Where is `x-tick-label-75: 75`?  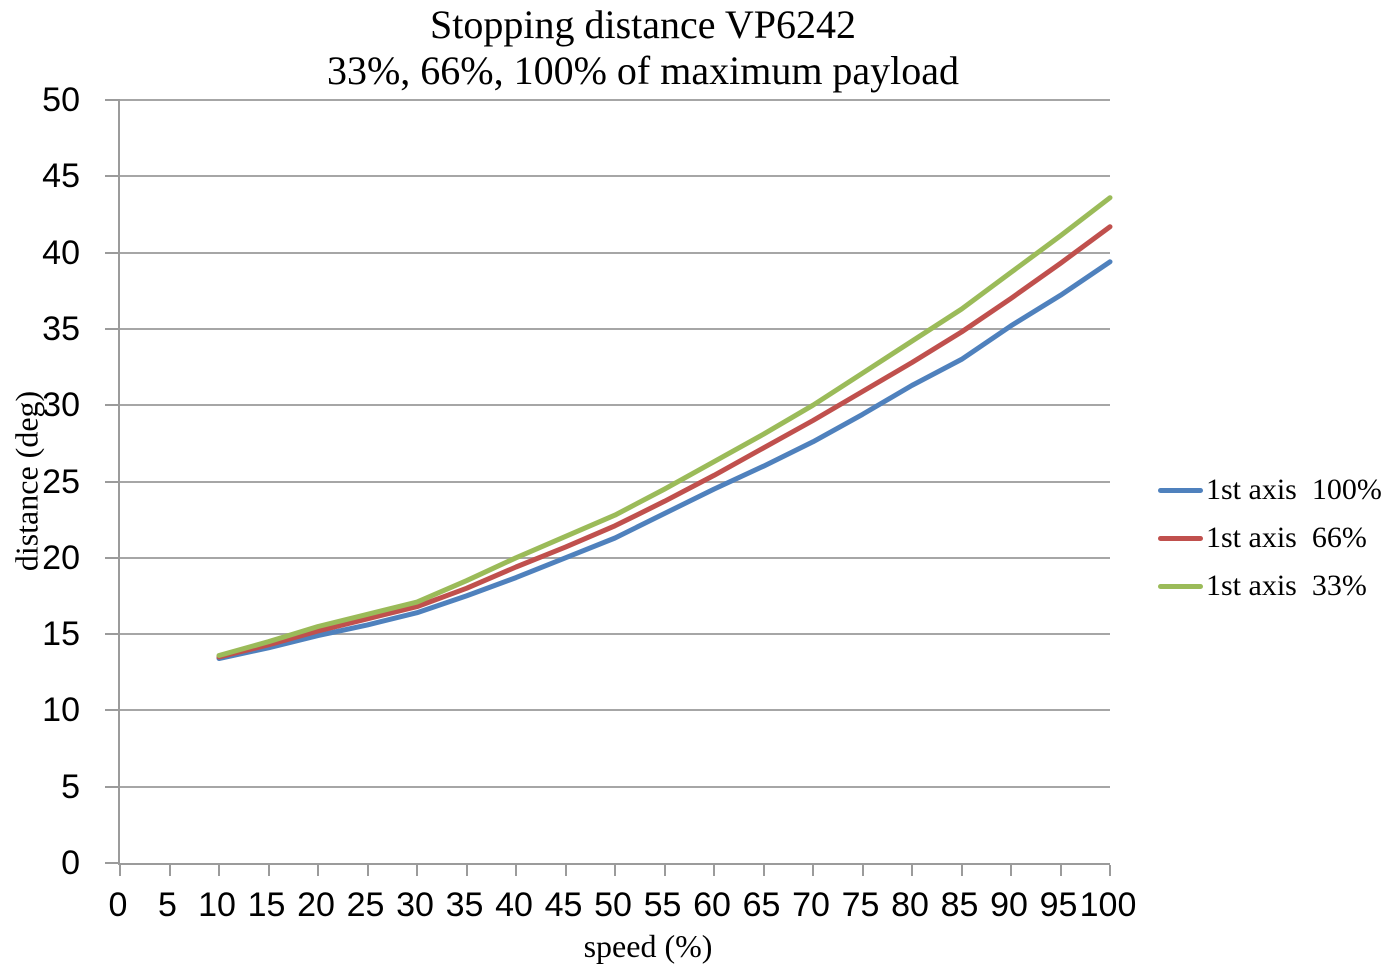
x-tick-label-75: 75 is located at coordinates (860, 905).